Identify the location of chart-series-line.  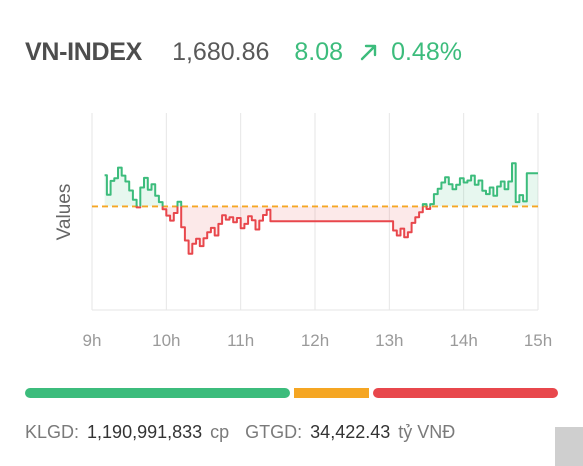
(321, 208).